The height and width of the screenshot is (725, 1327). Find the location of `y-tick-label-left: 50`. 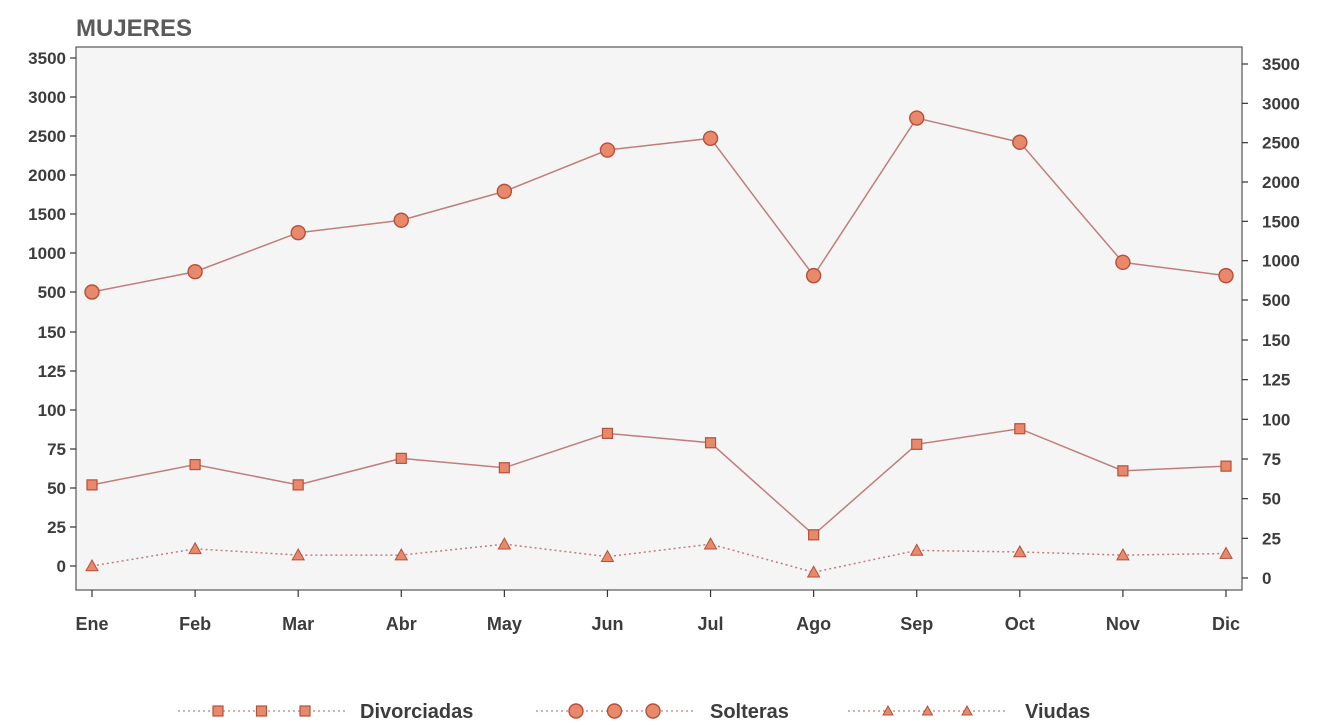

y-tick-label-left: 50 is located at coordinates (56, 488).